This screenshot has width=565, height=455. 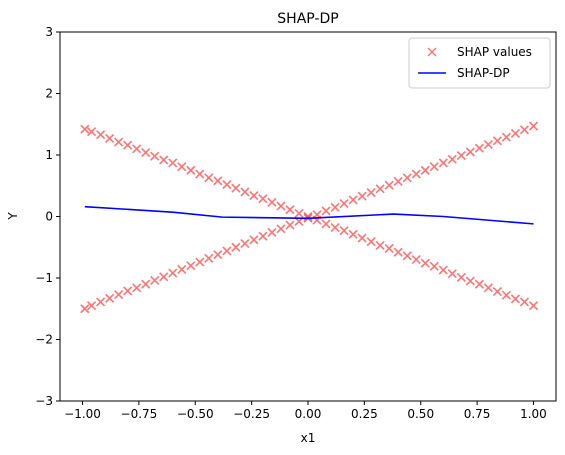 I want to click on y-axis-label: Y, so click(x=13, y=216).